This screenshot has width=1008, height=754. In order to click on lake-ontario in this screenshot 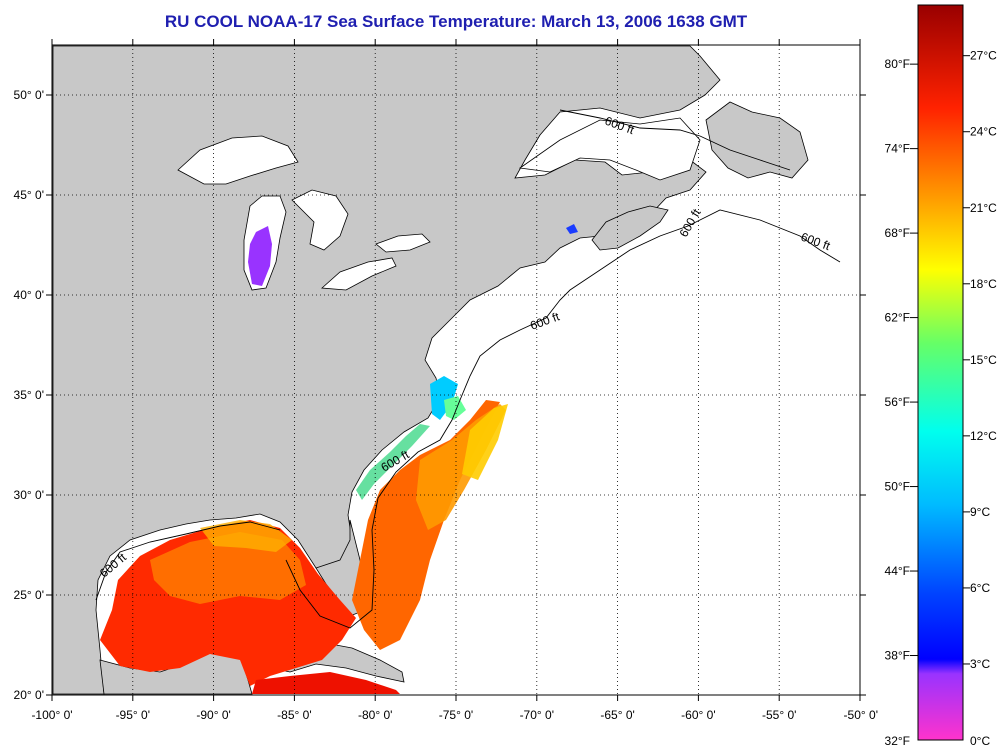, I will do `click(403, 243)`.